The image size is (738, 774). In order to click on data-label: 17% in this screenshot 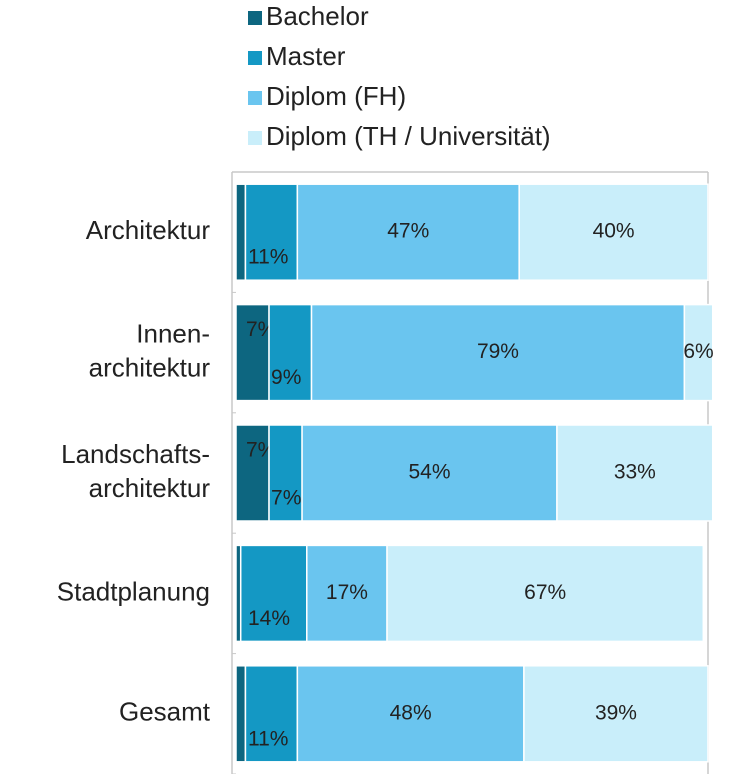, I will do `click(347, 592)`.